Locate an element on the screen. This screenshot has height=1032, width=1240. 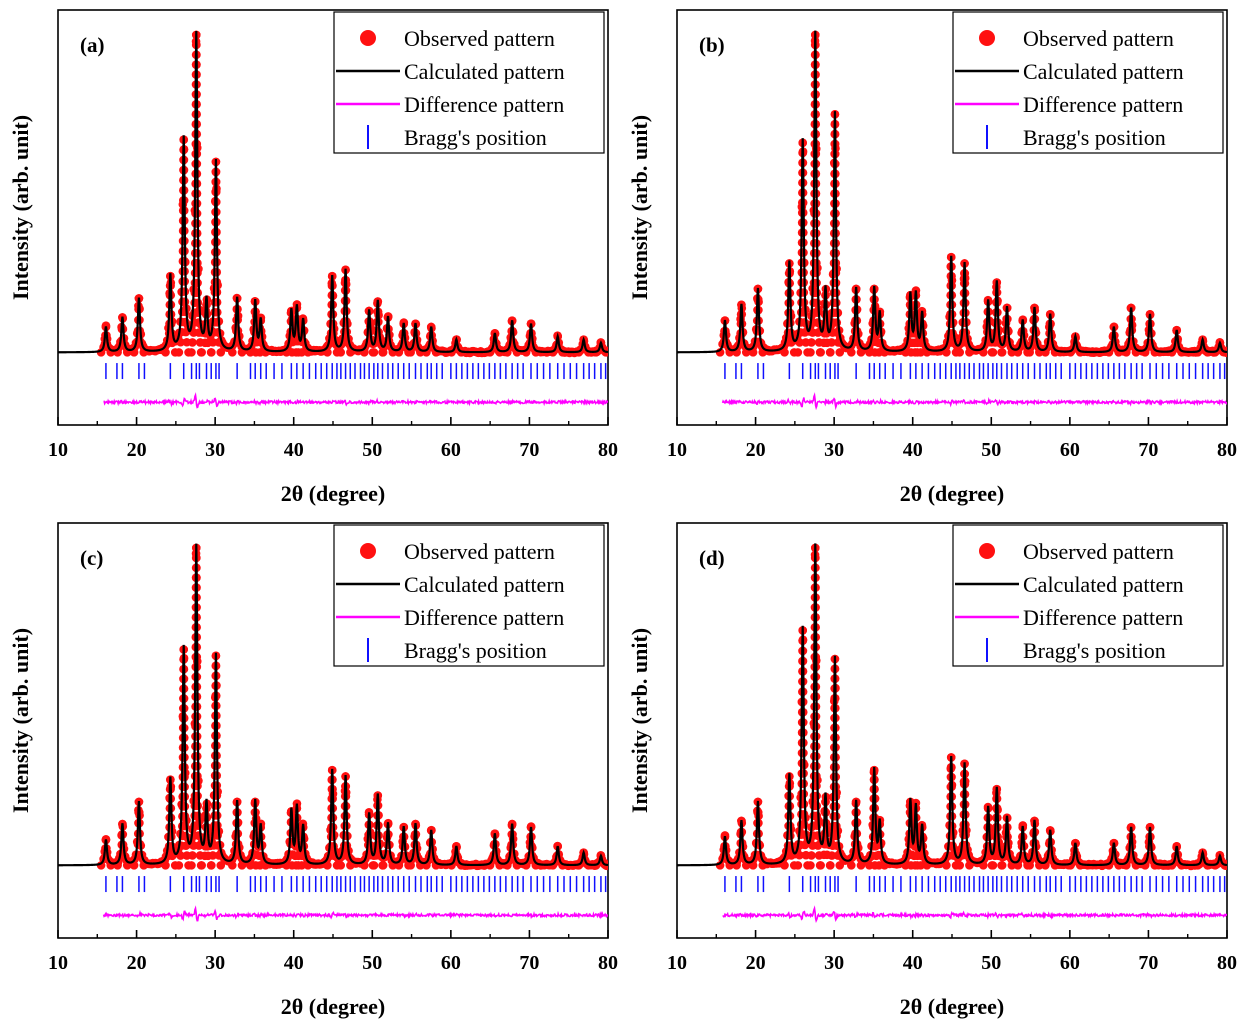
legend-box is located at coordinates (469, 595).